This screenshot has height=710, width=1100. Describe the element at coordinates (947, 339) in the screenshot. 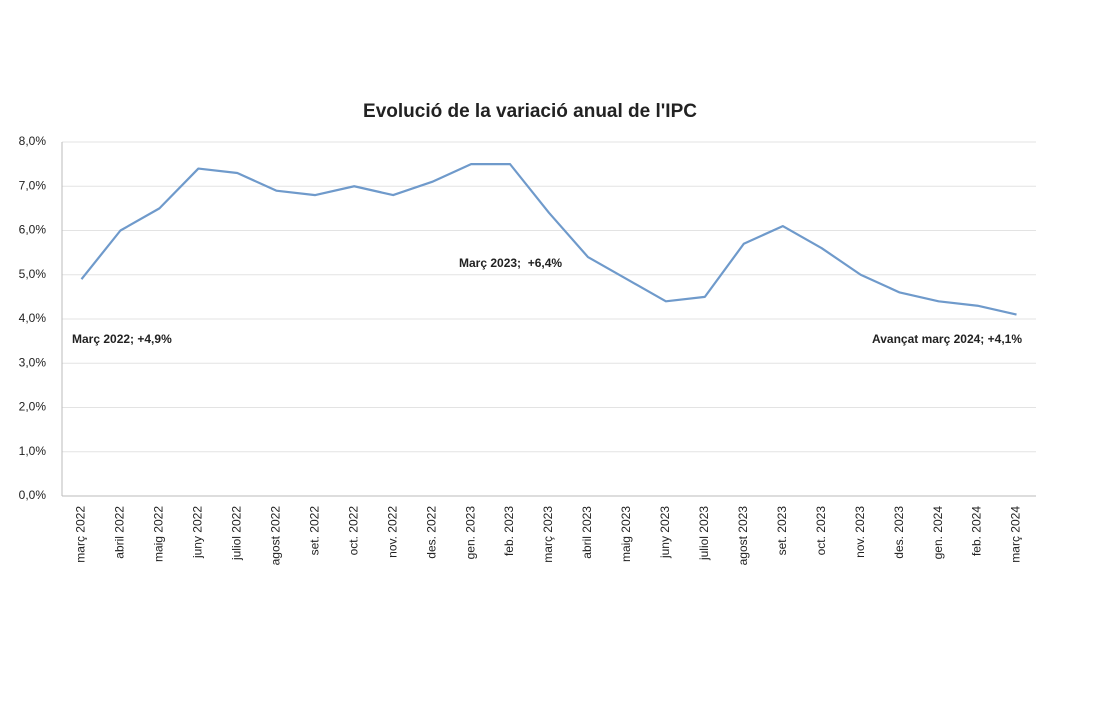

I see `annotation: Avançat març 2024; +4,1%` at that location.